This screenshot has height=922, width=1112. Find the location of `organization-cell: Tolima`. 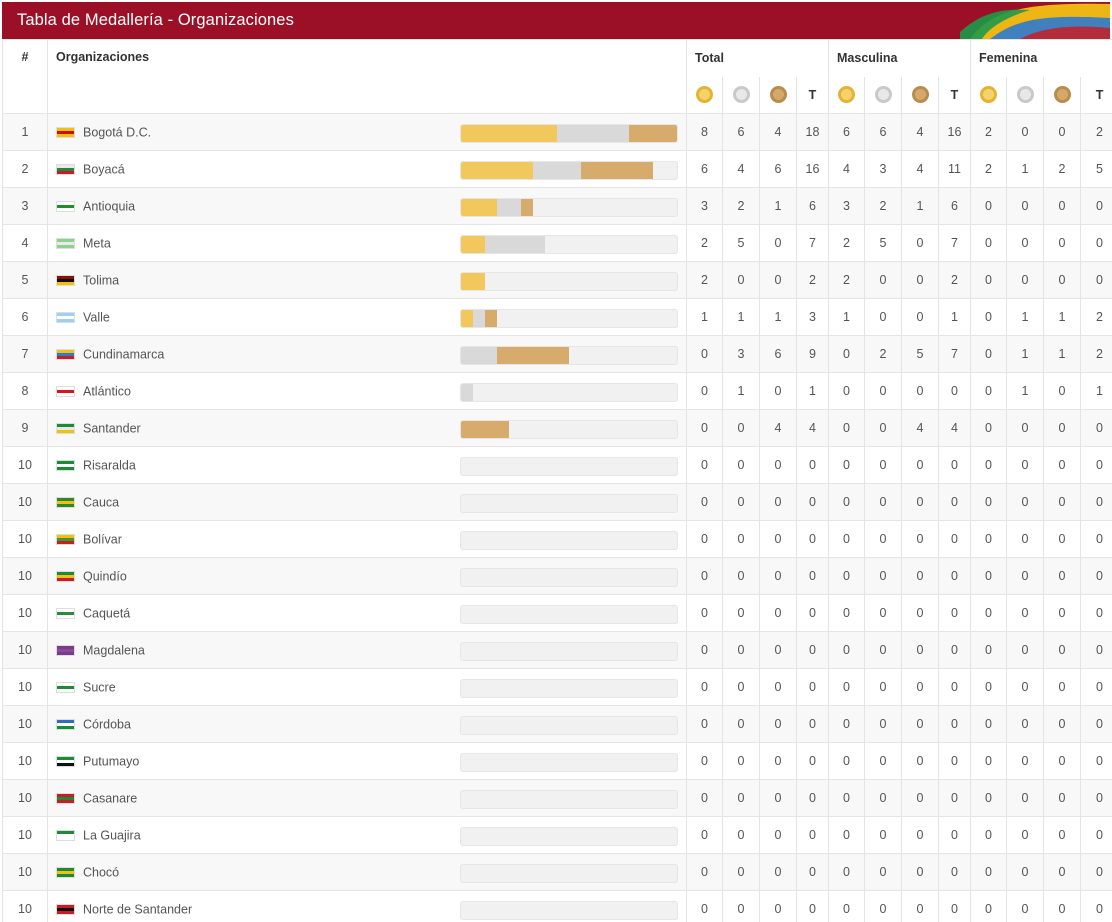

organization-cell: Tolima is located at coordinates (367, 280).